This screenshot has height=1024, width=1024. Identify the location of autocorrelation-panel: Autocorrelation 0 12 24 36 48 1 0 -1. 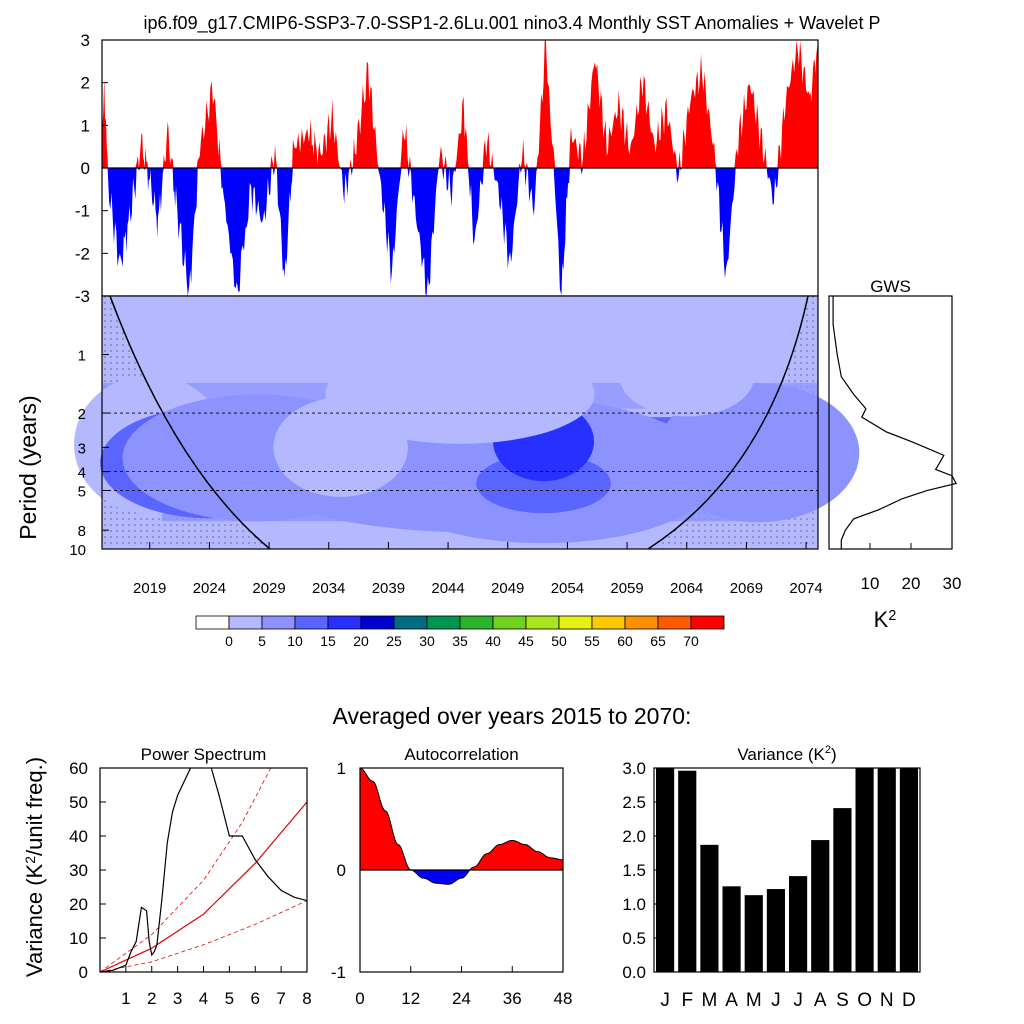
(452, 876).